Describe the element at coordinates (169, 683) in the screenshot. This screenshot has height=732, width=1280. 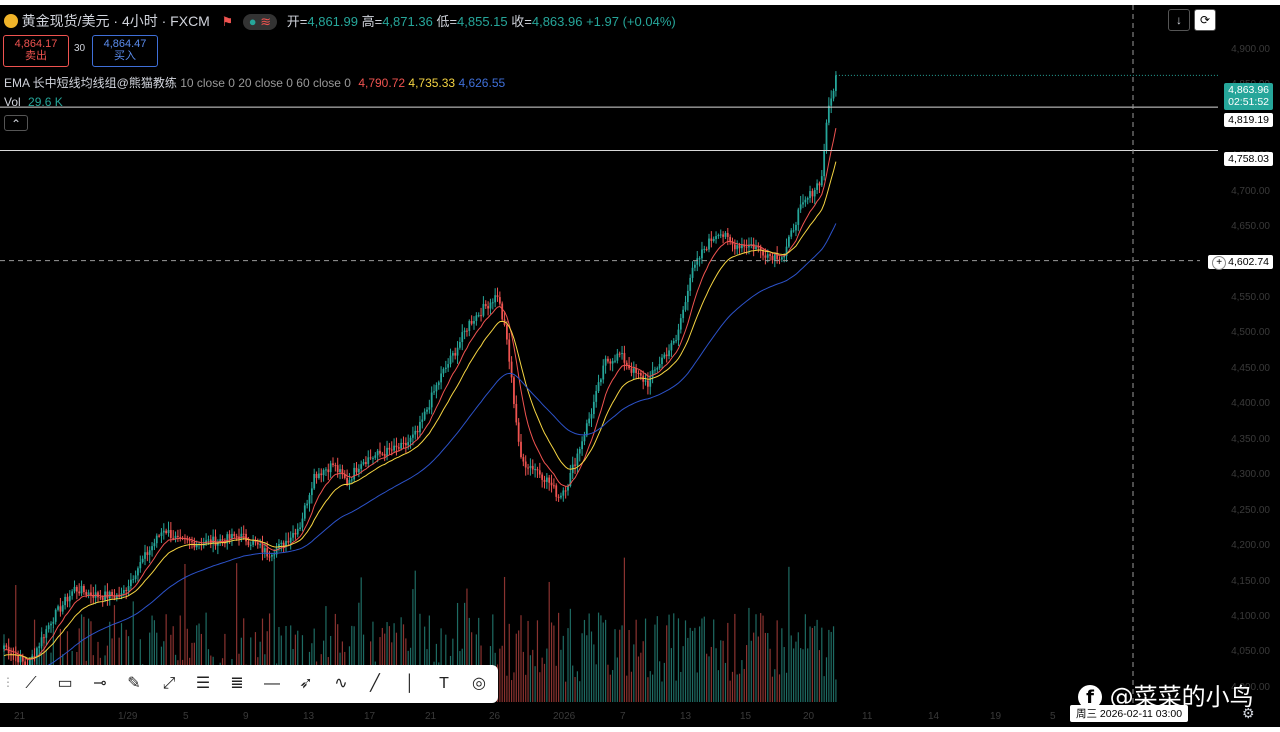
I see `path-icon: ⤢` at that location.